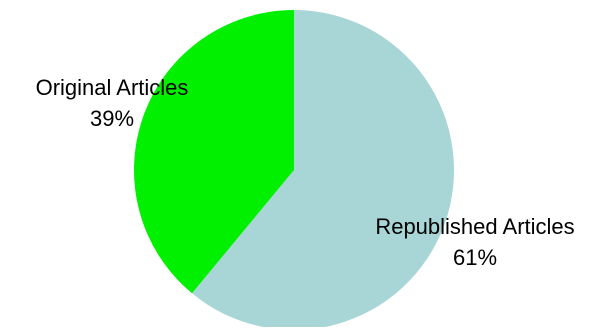  Describe the element at coordinates (112, 87) in the screenshot. I see `slice-label-original-articles: Original Articles` at that location.